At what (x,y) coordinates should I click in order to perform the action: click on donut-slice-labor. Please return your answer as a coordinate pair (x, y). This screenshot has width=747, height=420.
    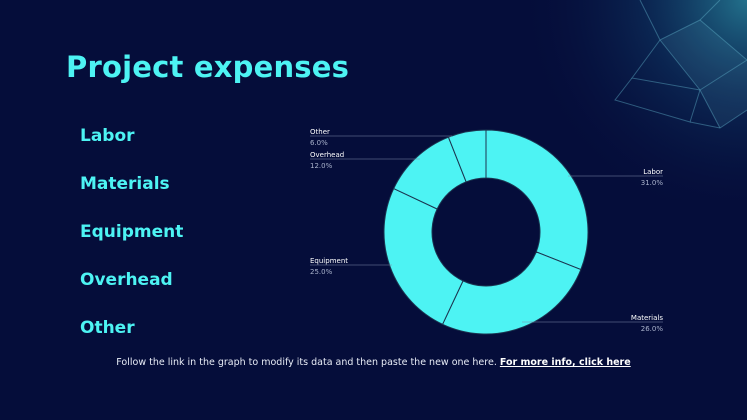
    Looking at the image, I should click on (537, 200).